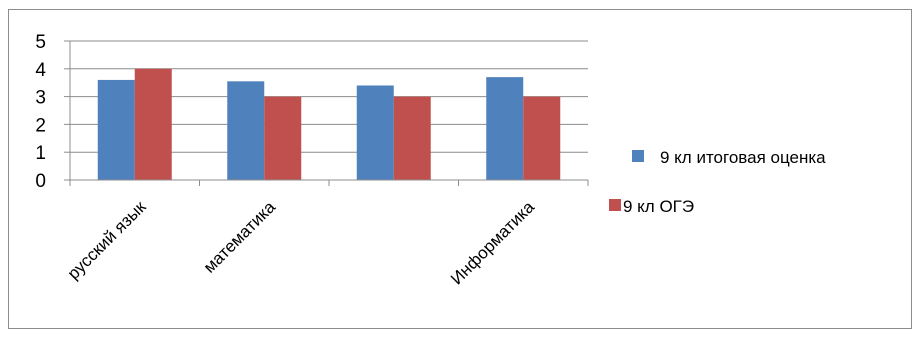 This screenshot has width=923, height=338. I want to click on y-tick-label: 4, so click(40, 70).